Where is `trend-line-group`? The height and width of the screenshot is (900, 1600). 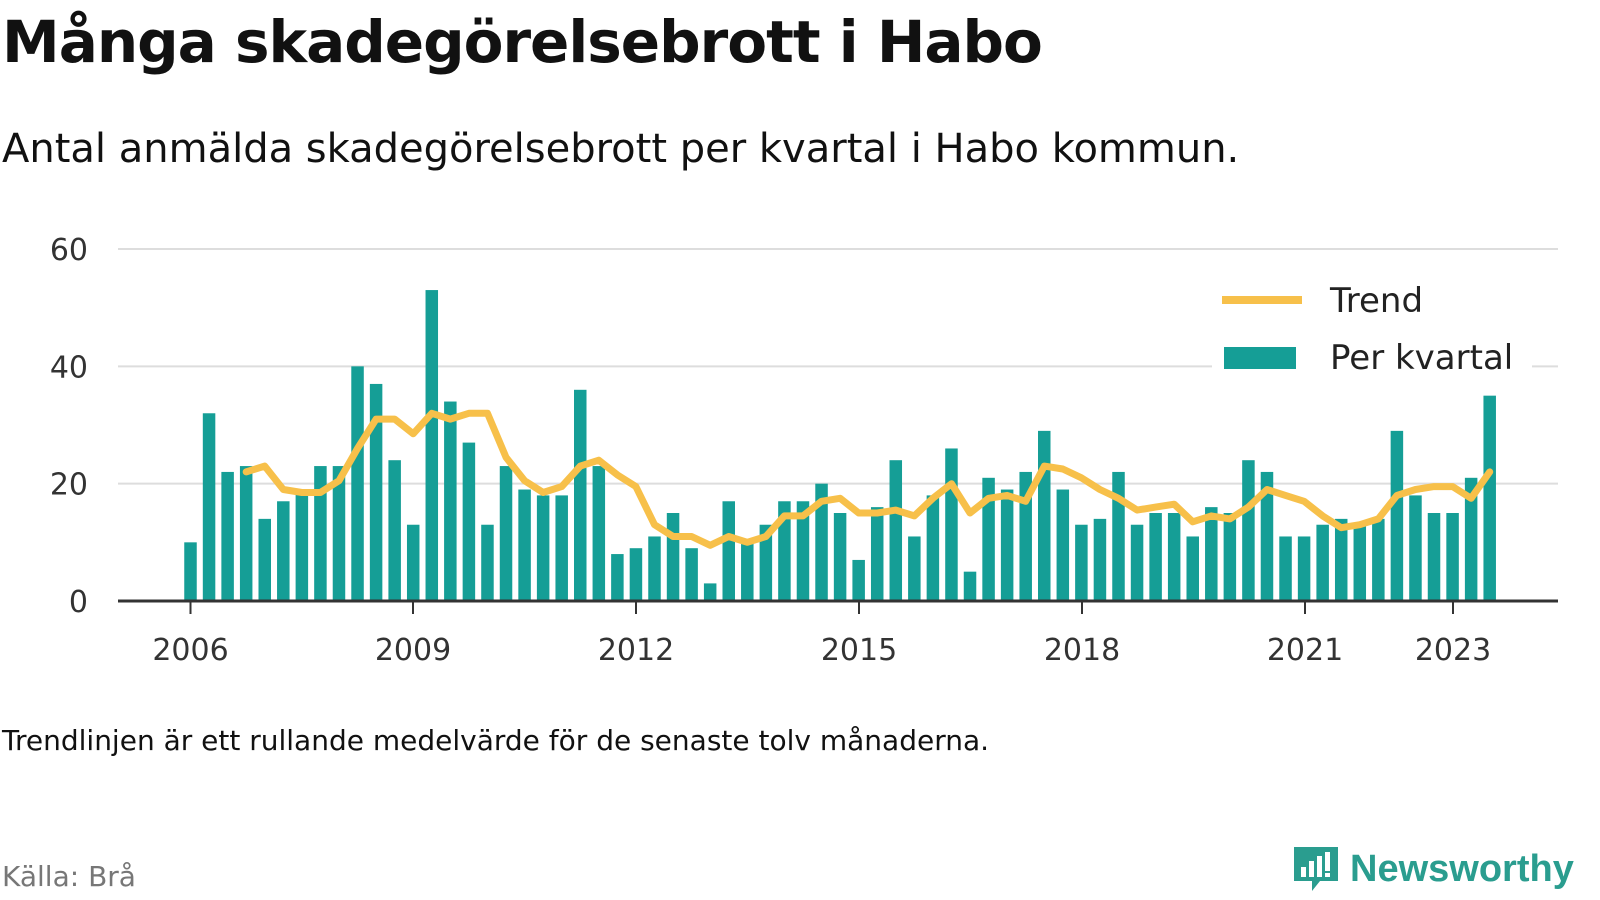
trend-line-group is located at coordinates (868, 479).